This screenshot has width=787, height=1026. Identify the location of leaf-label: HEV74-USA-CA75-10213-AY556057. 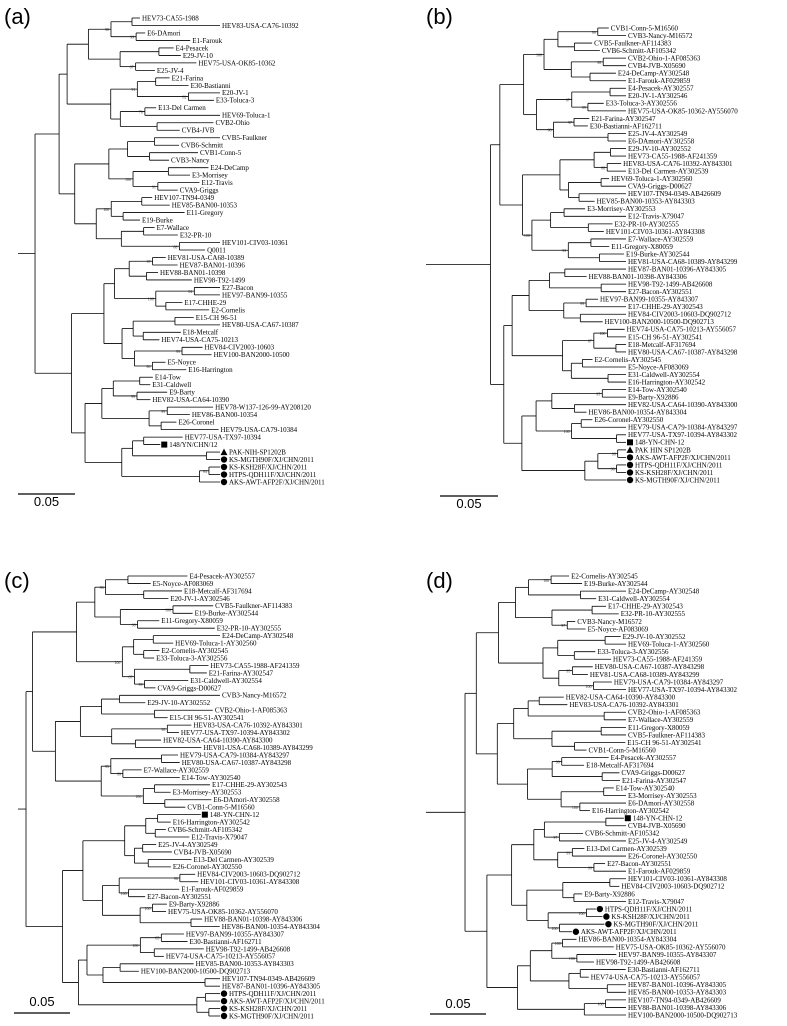
(646, 978).